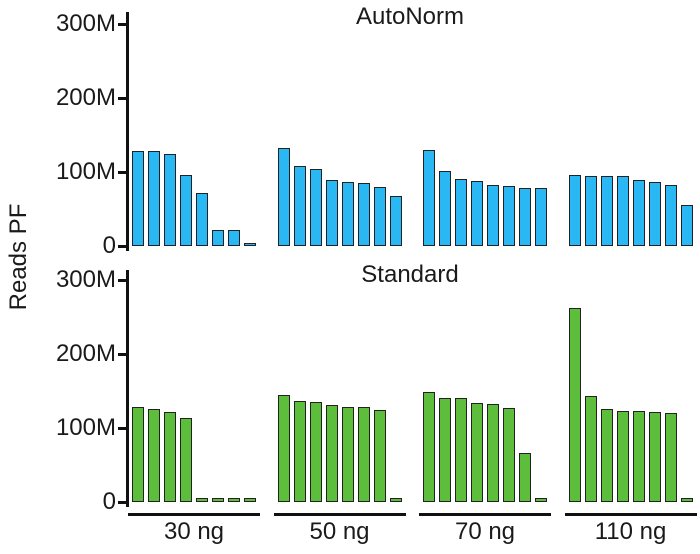  Describe the element at coordinates (630, 531) in the screenshot. I see `x-axis-group-label: 110 ng` at that location.